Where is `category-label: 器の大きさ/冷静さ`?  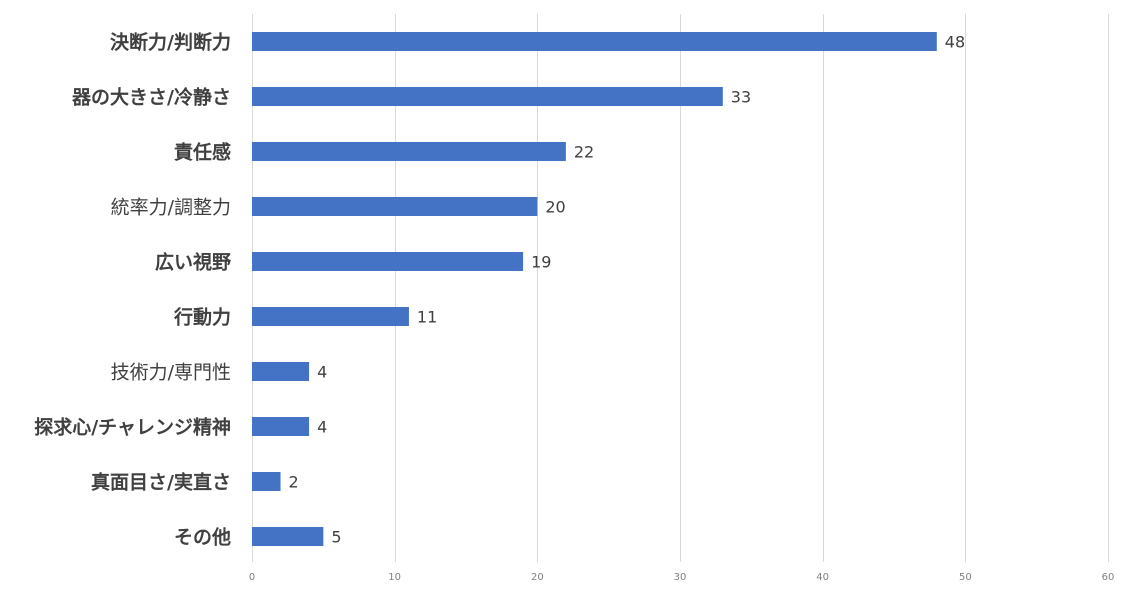 category-label: 器の大きさ/冷静さ is located at coordinates (151, 97).